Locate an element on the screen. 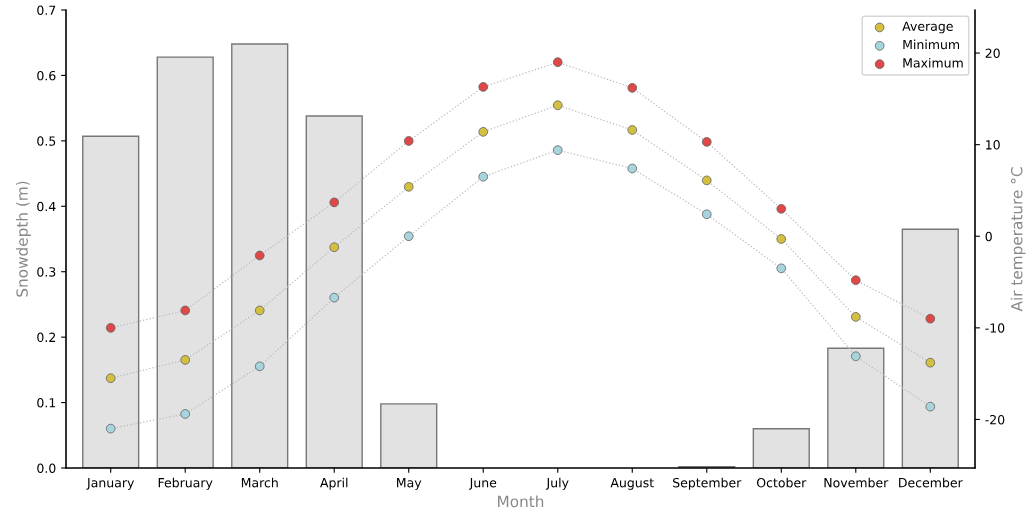 This screenshot has width=1032, height=524. y-tick-label: 0.2 is located at coordinates (46, 337).